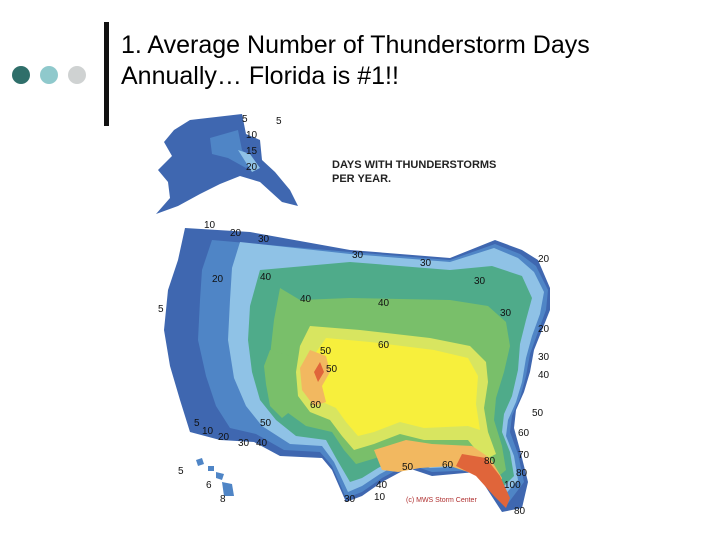 The image size is (720, 540). Describe the element at coordinates (252, 151) in the screenshot. I see `contour-label: 15` at that location.